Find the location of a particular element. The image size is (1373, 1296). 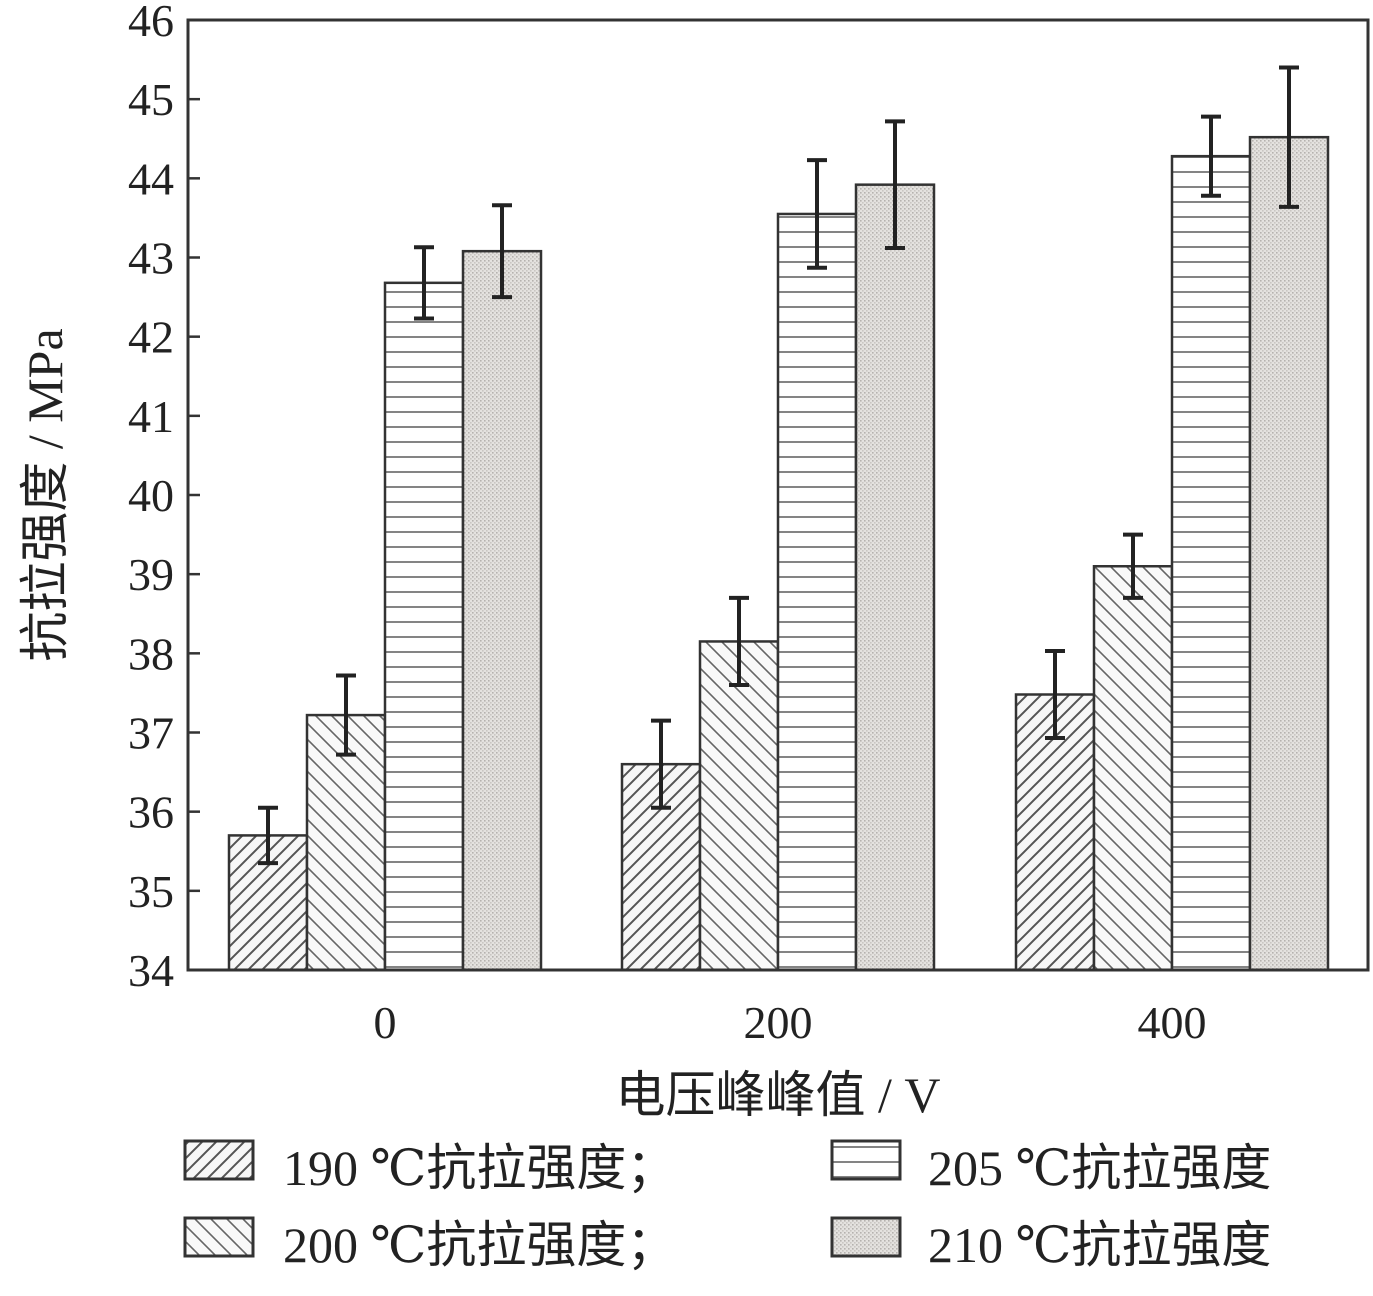

legend-label: 200 ℃抗拉强度； is located at coordinates (479, 1245).